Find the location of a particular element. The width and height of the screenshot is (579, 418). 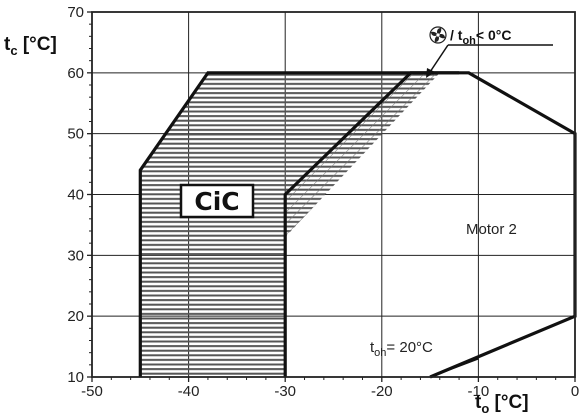

y-axis-label: tc [°C] is located at coordinates (30, 46).